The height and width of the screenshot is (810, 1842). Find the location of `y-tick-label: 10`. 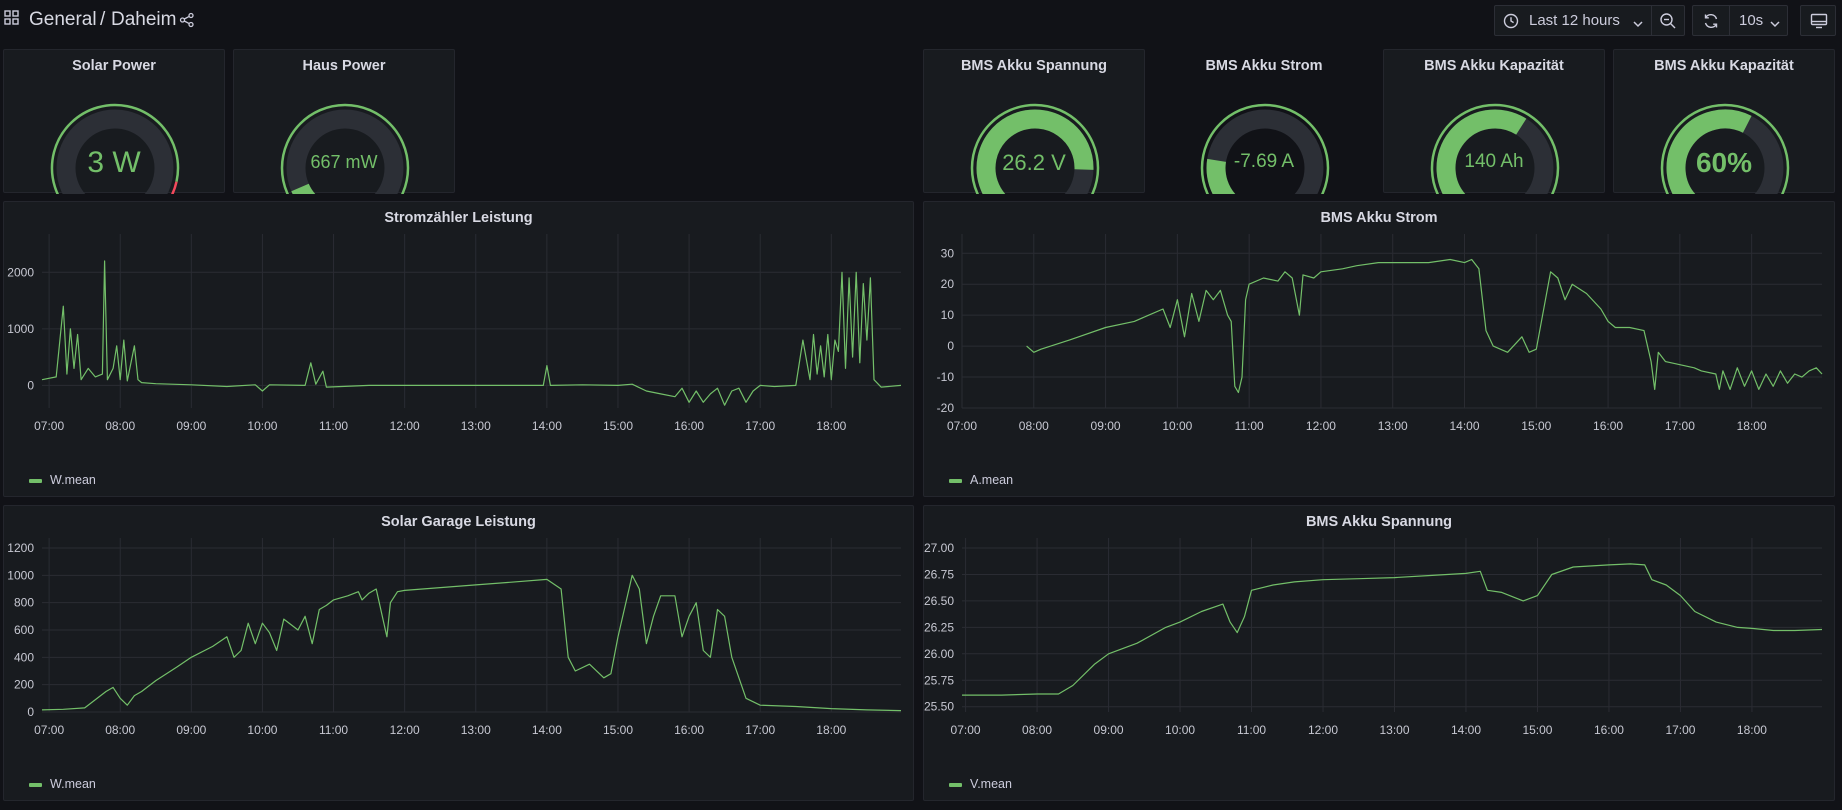

y-tick-label: 10 is located at coordinates (948, 315).